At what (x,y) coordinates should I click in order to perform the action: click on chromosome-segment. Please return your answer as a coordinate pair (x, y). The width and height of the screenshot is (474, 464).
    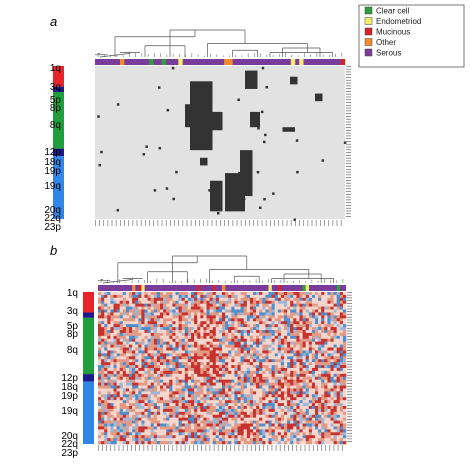
    Looking at the image, I should click on (88, 302).